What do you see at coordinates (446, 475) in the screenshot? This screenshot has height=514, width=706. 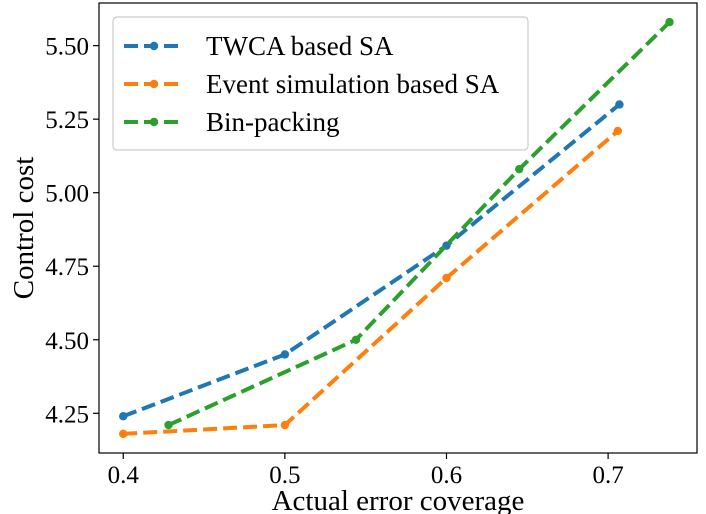 I see `x-tick-label: 0.6` at bounding box center [446, 475].